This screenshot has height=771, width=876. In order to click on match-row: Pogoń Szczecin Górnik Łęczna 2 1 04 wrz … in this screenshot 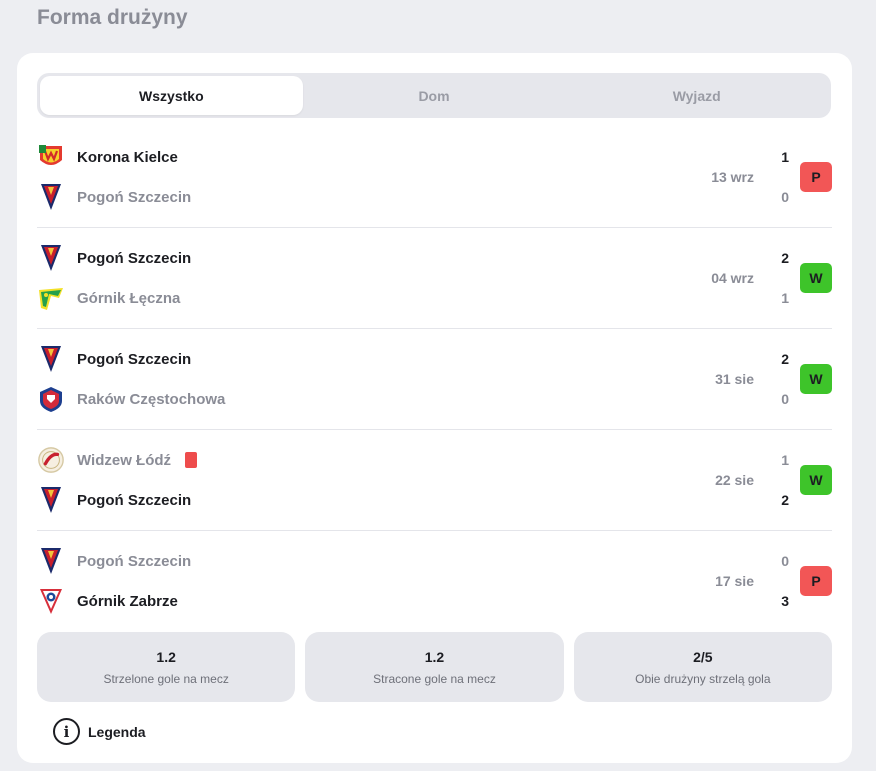, I will do `click(434, 278)`.